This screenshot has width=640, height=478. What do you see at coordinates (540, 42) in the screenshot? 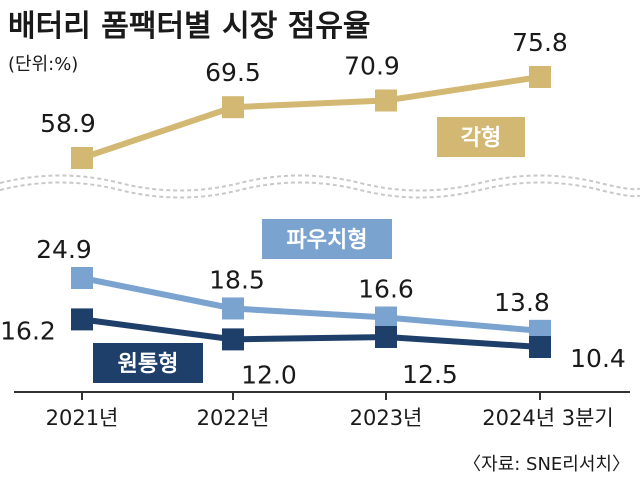
I see `data-label: 75.8` at bounding box center [540, 42].